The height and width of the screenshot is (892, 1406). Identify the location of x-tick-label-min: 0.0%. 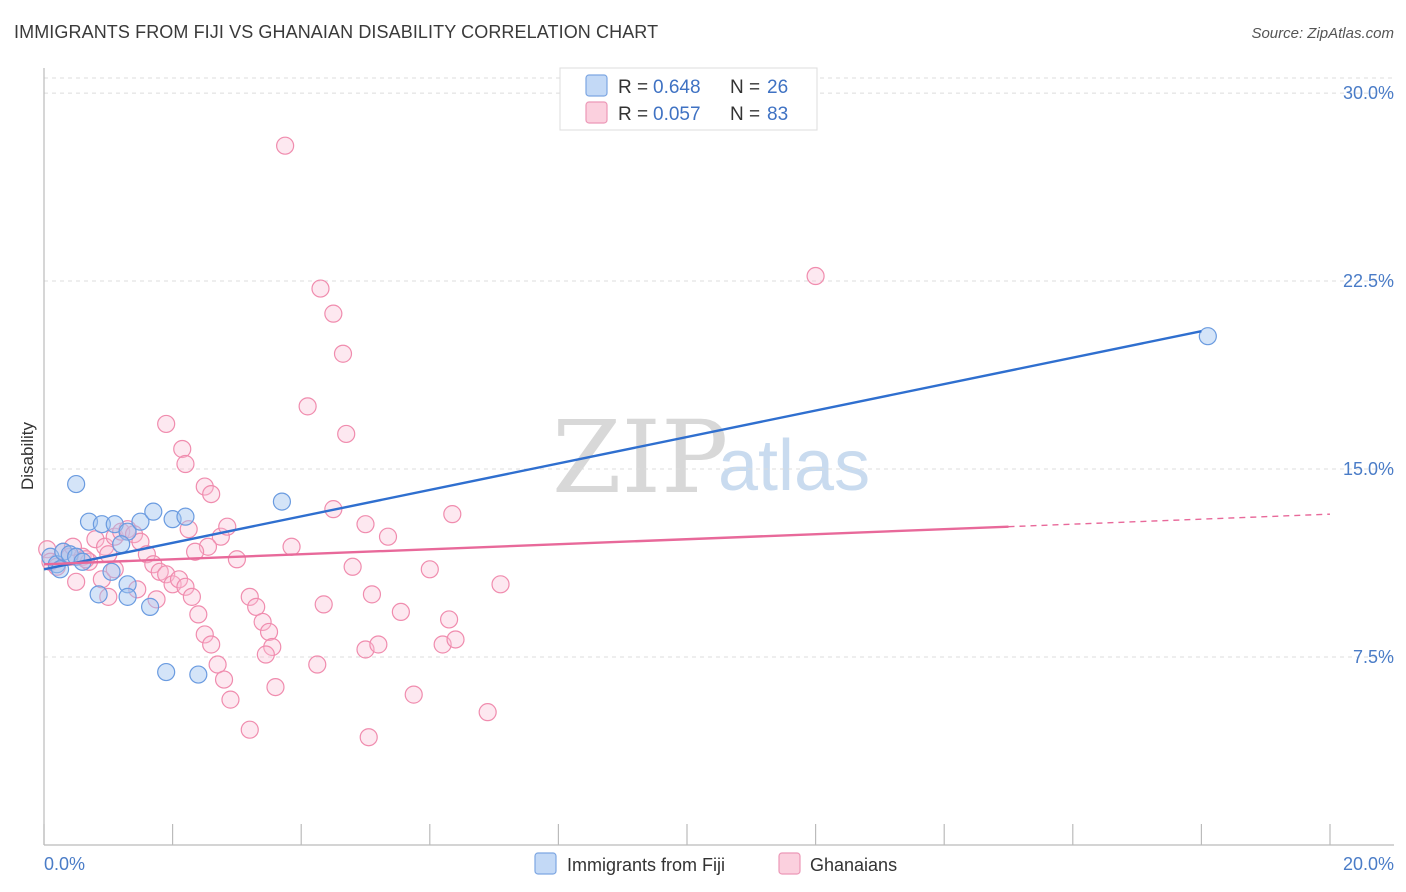
(64, 864).